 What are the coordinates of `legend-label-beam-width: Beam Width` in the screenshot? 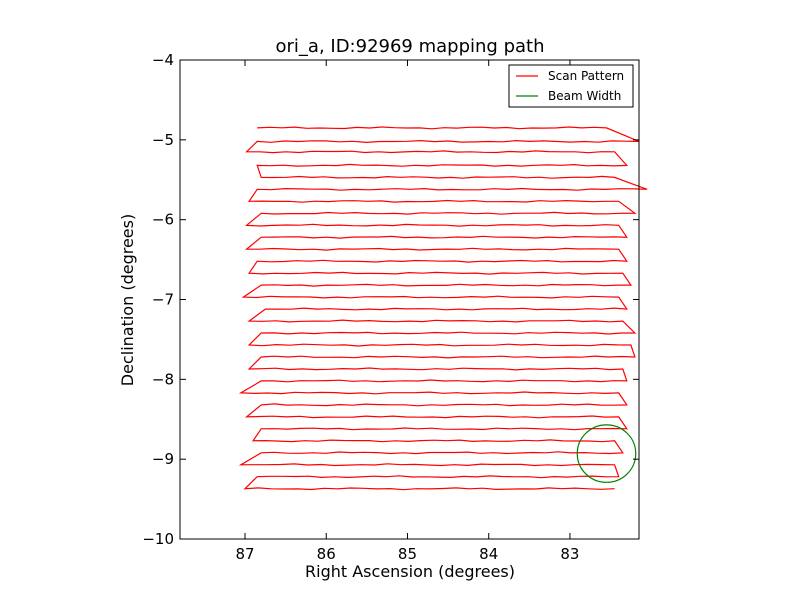 It's located at (584, 96).